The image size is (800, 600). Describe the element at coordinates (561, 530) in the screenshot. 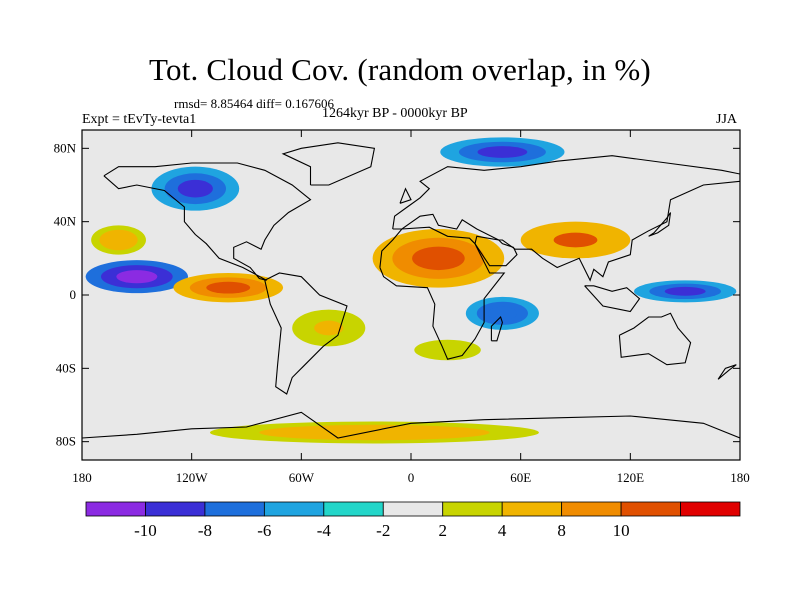

I see `colorbar-label: 8` at that location.